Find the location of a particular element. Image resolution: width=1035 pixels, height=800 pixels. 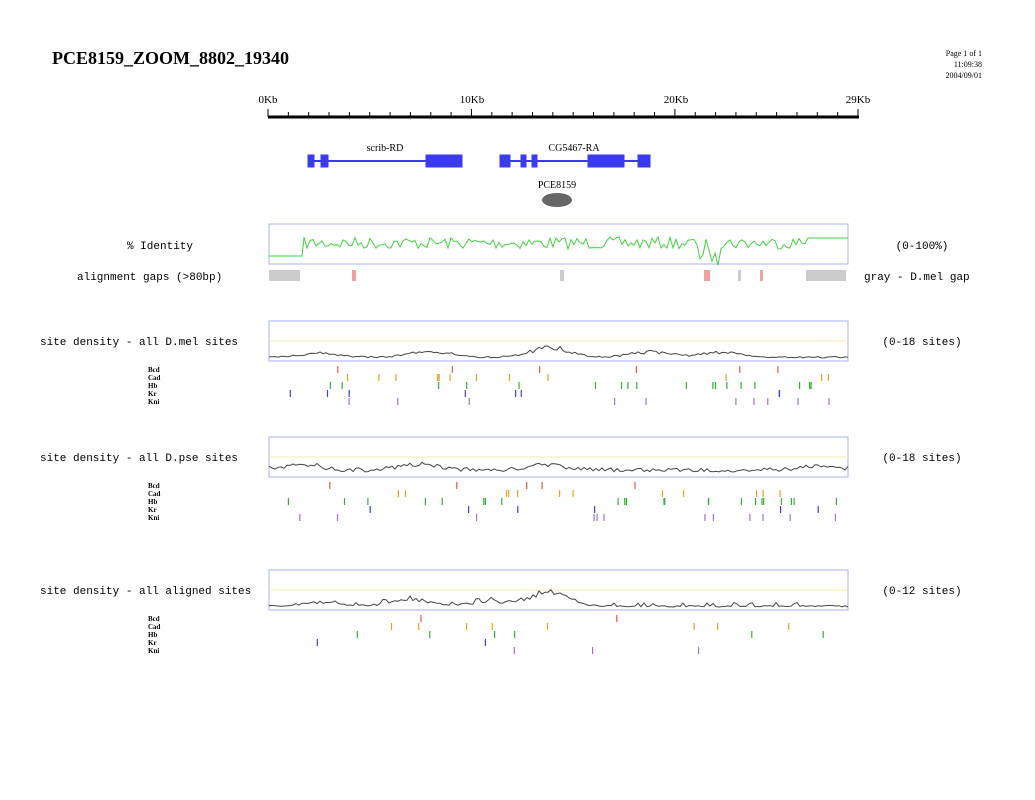

ruler-label: 29Kb is located at coordinates (858, 100).